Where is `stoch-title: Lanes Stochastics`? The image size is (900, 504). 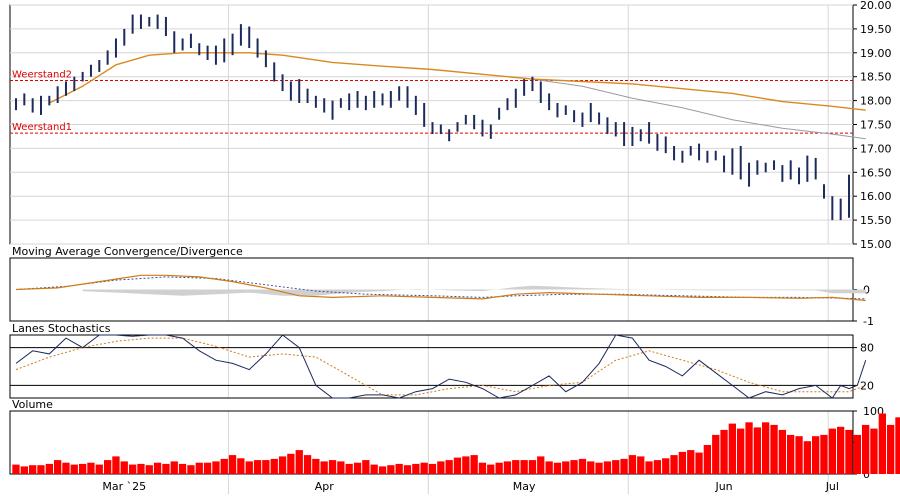 stoch-title: Lanes Stochastics is located at coordinates (61, 328).